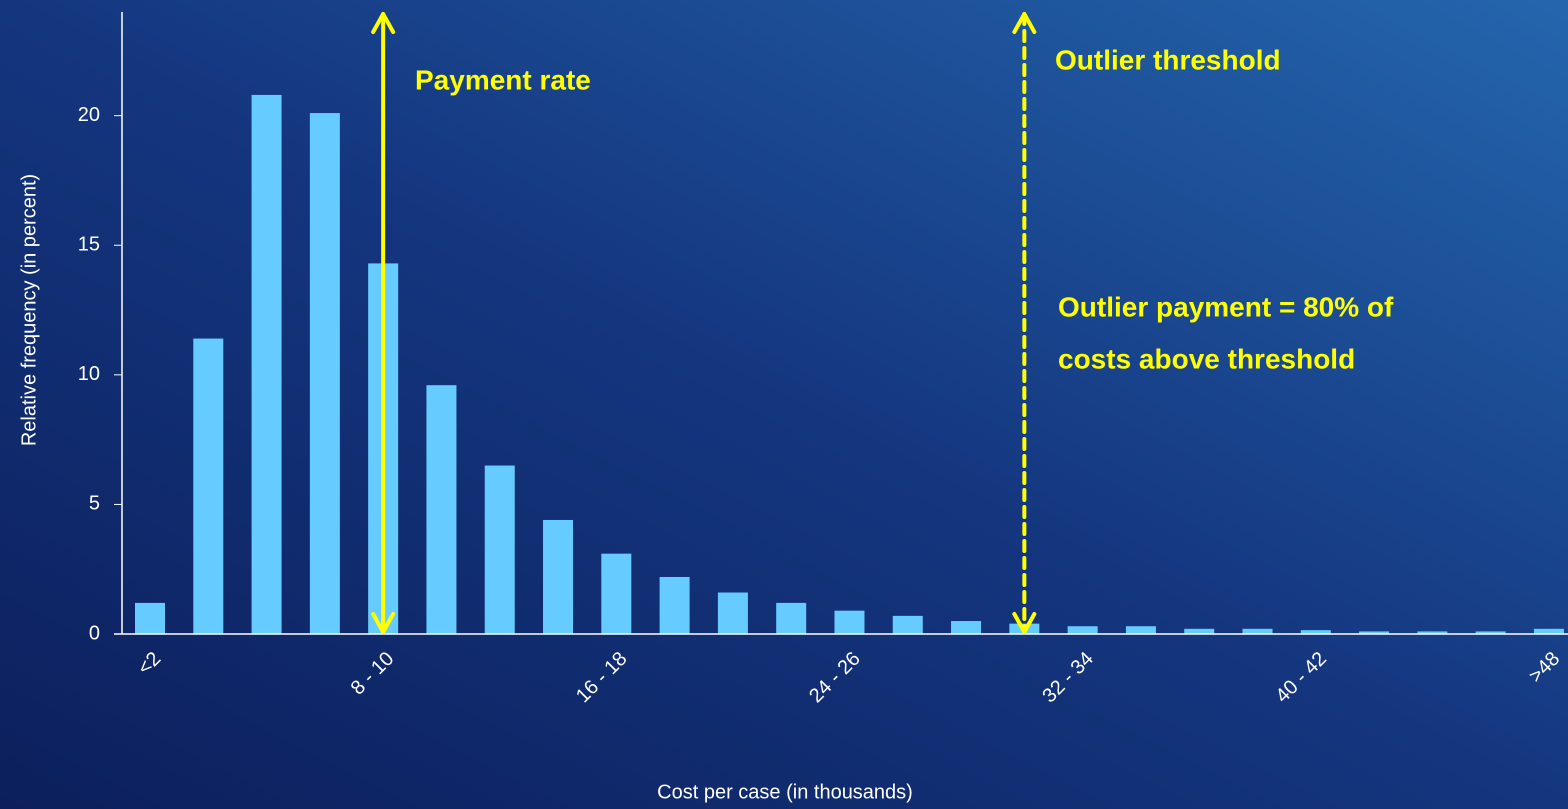 This screenshot has width=1568, height=809. I want to click on y-tick-label: 20, so click(89, 115).